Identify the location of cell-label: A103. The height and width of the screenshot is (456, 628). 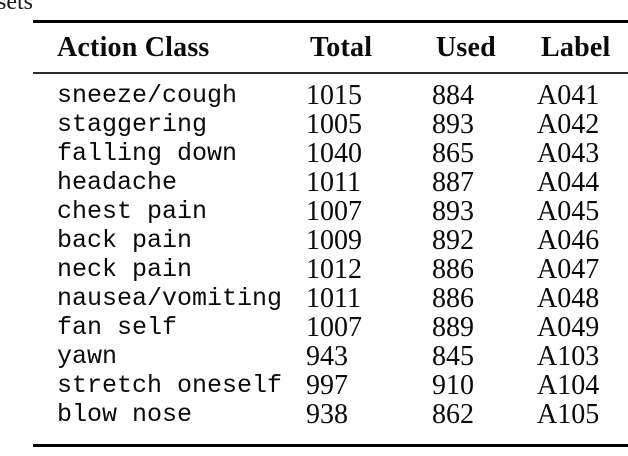
(568, 356).